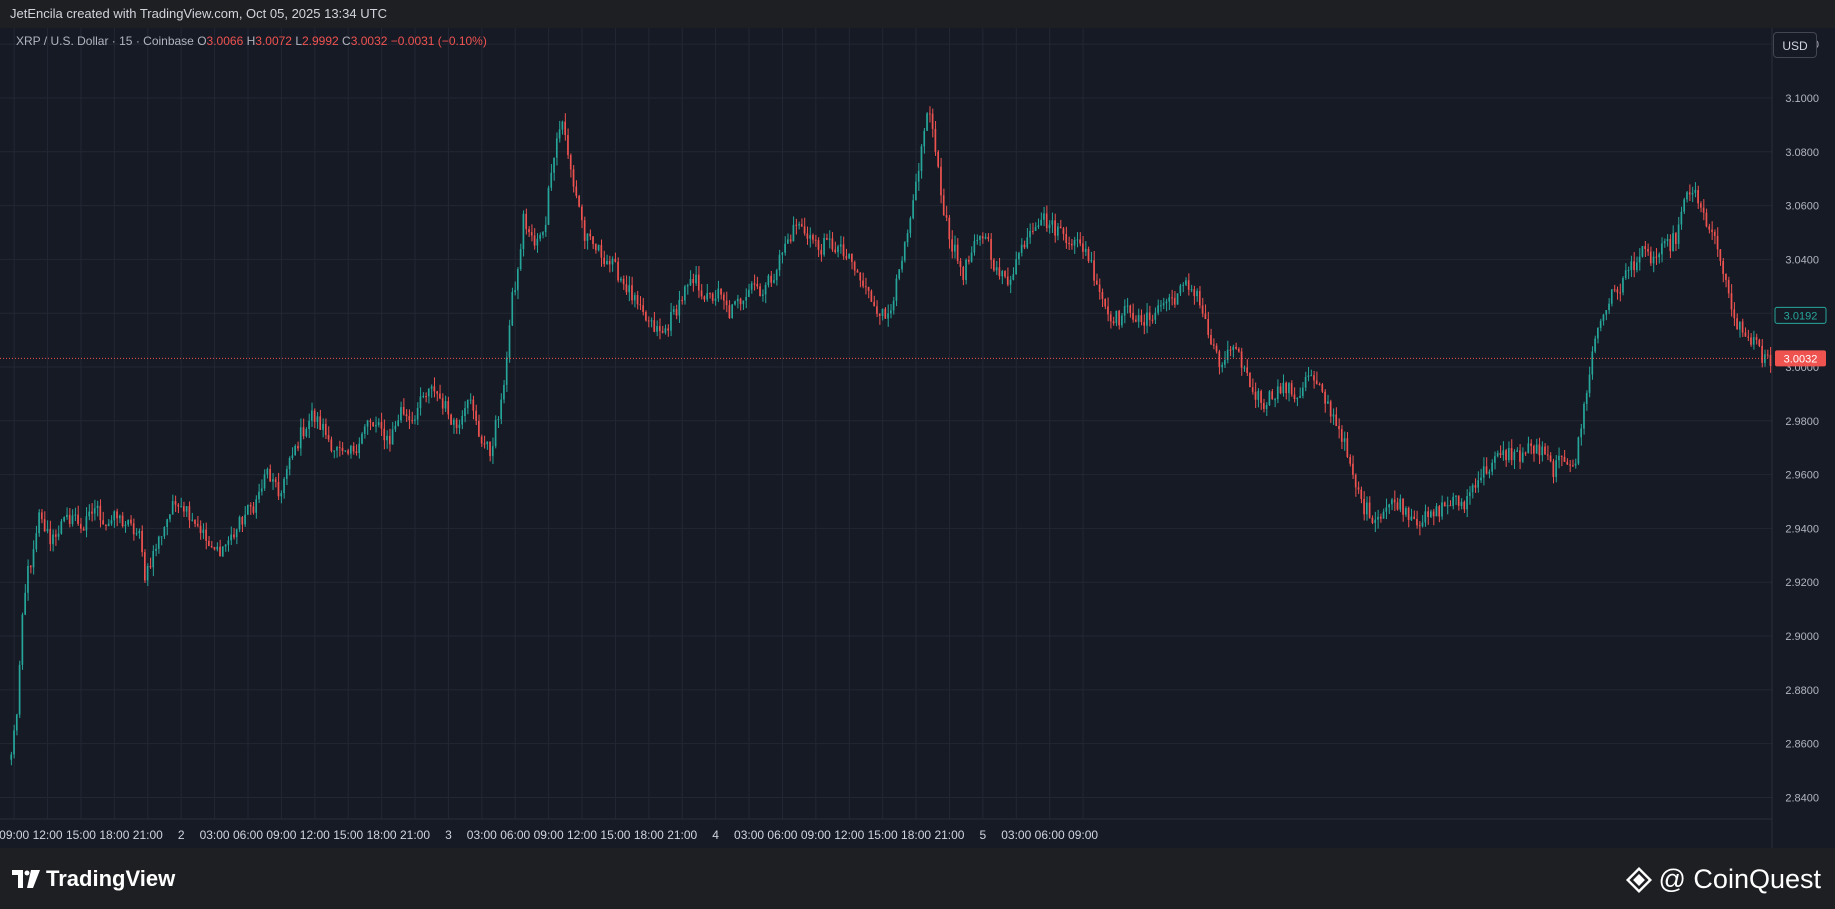 The width and height of the screenshot is (1835, 909). I want to click on prev-close-label: 3.0192, so click(1801, 316).